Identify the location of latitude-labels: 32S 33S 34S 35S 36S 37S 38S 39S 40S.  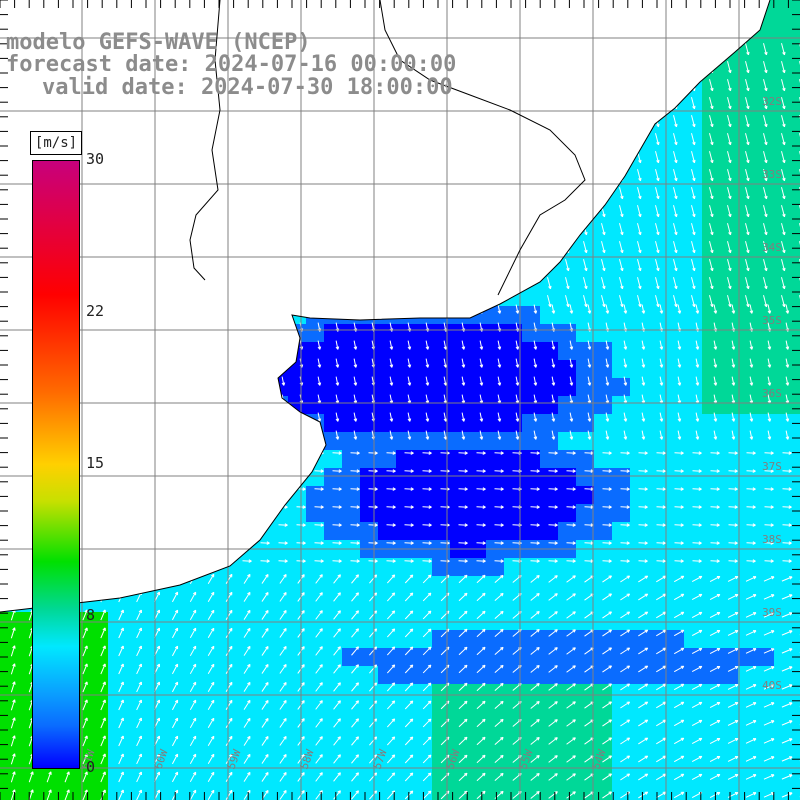
(772, 393).